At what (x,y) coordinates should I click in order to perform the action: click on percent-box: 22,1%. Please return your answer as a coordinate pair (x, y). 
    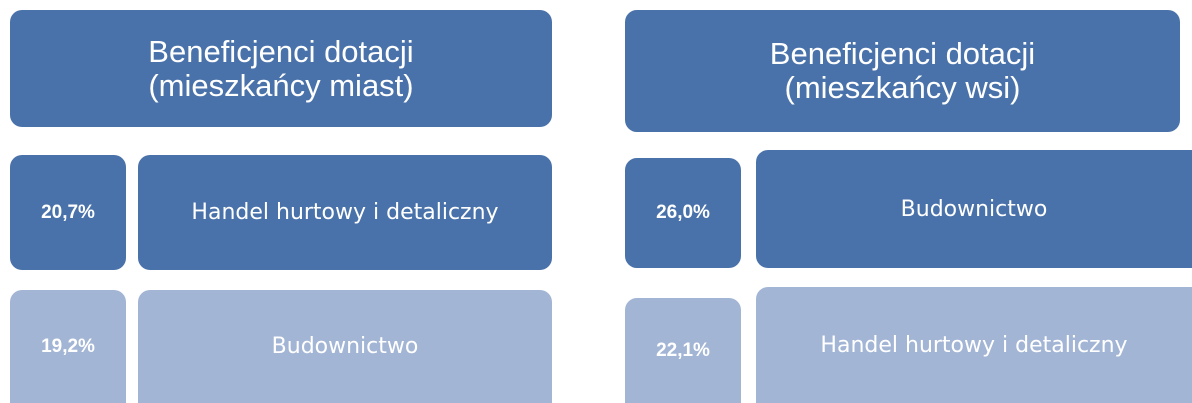
    Looking at the image, I should click on (683, 350).